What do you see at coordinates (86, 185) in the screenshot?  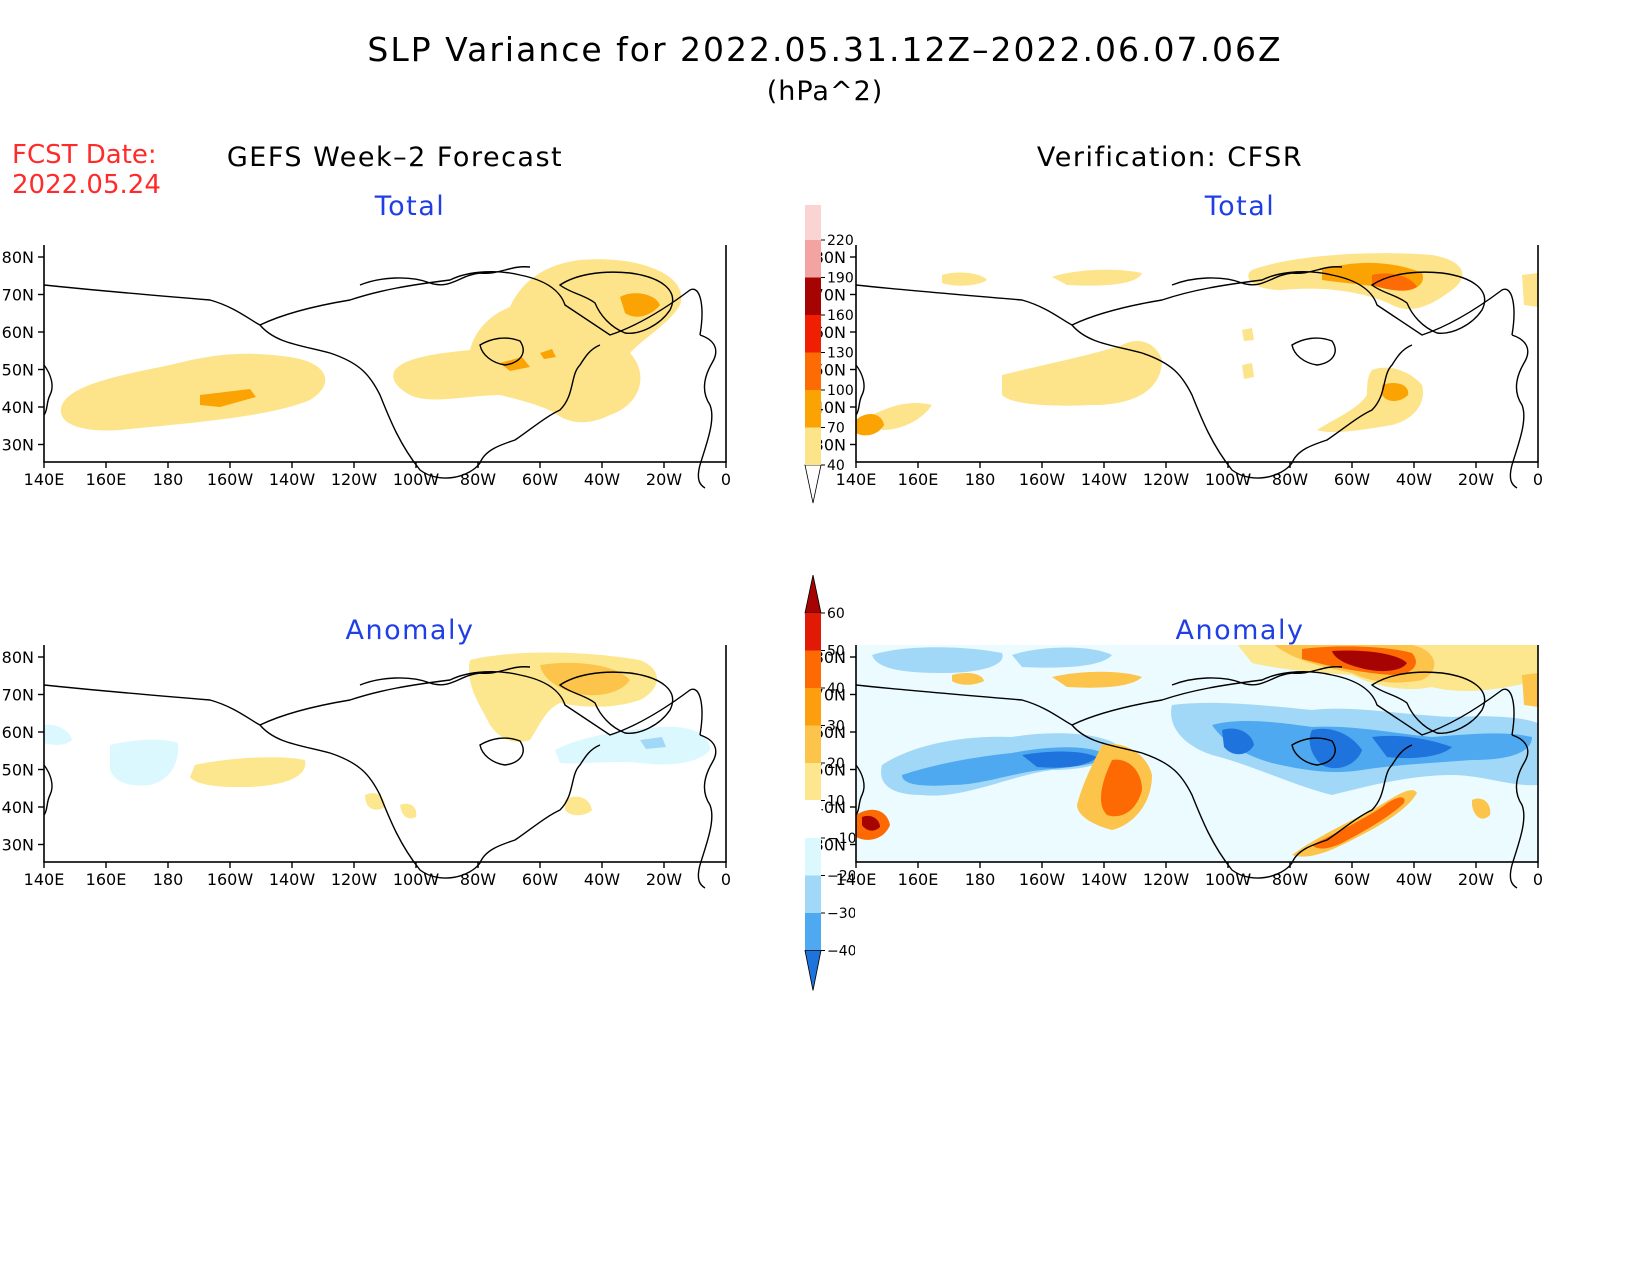 I see `fcst-date-value: 2022.05.24` at bounding box center [86, 185].